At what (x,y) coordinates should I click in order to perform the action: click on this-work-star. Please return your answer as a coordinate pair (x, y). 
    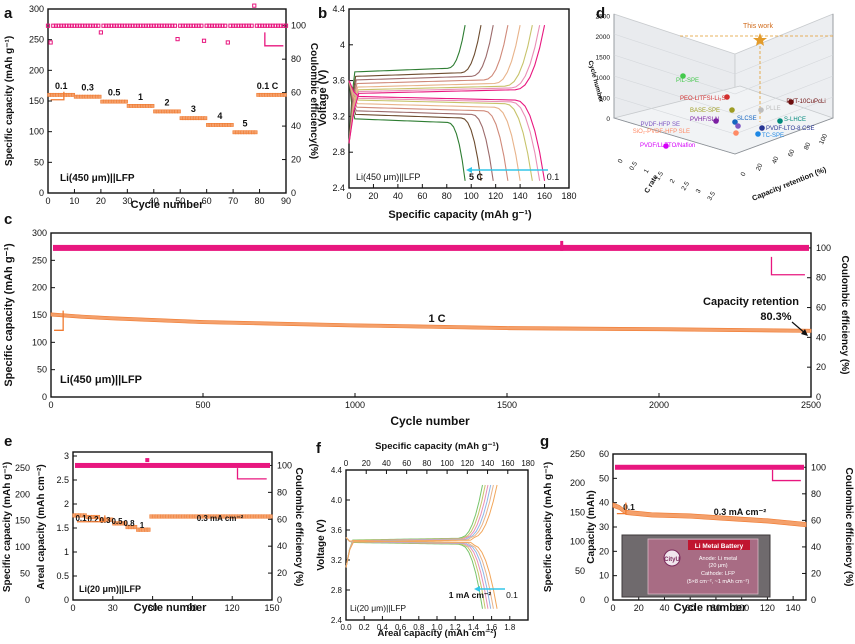
    Looking at the image, I should click on (760, 39).